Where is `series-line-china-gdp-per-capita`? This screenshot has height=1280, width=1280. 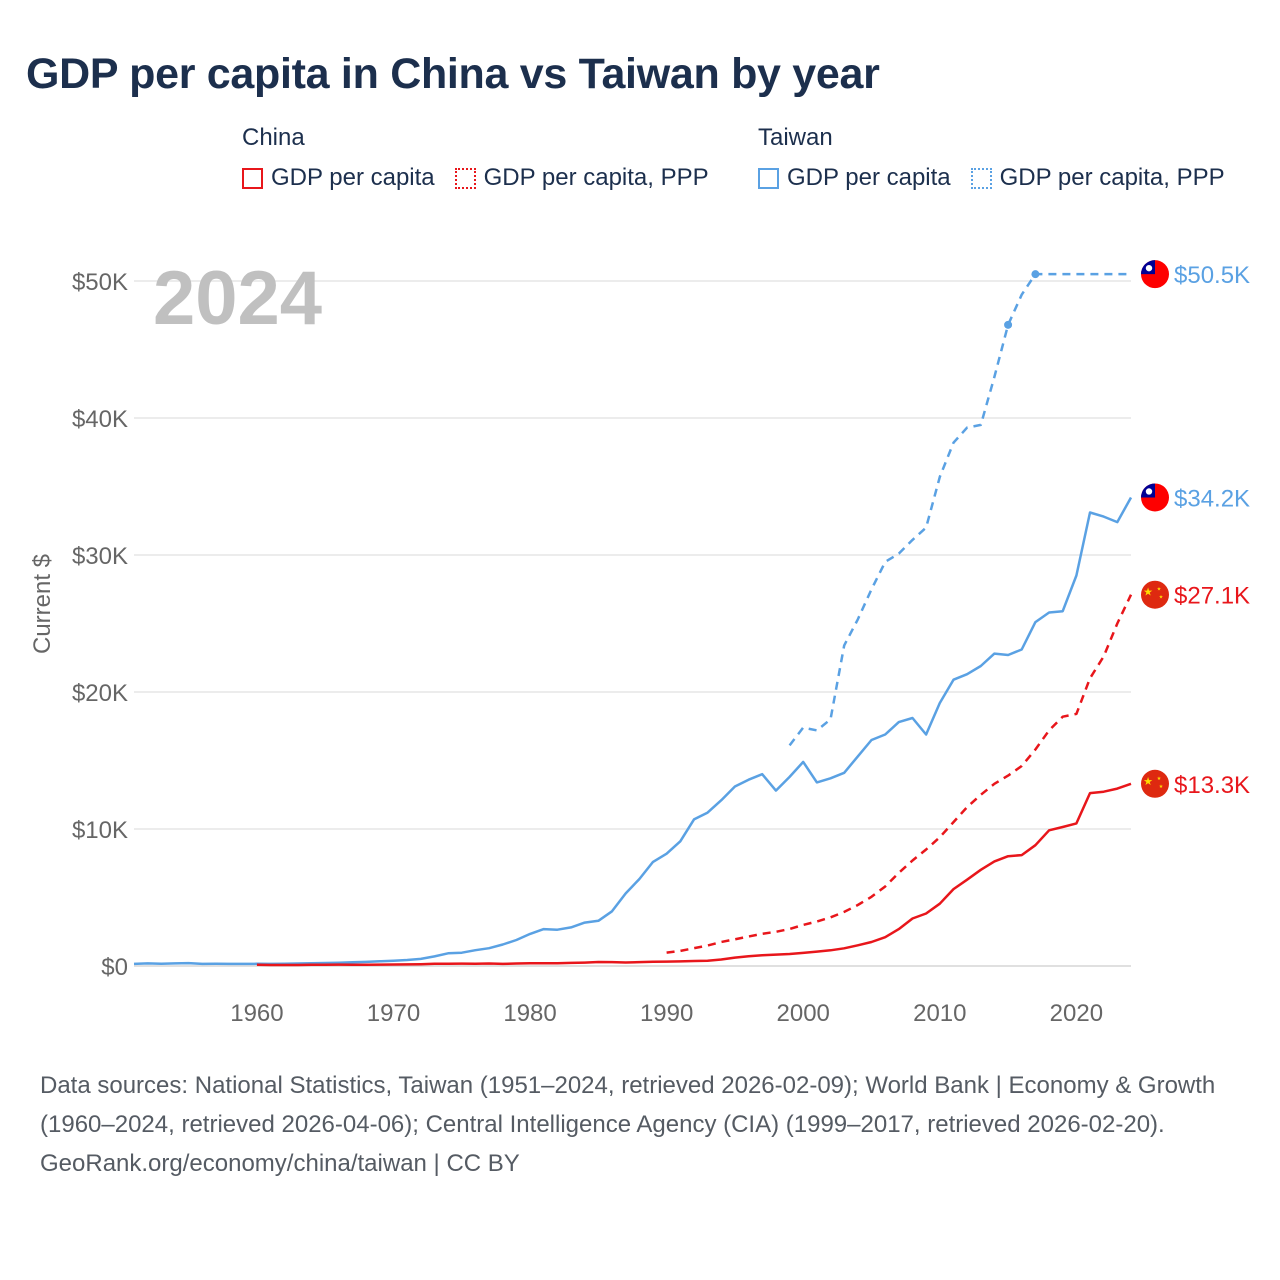 series-line-china-gdp-per-capita is located at coordinates (694, 874).